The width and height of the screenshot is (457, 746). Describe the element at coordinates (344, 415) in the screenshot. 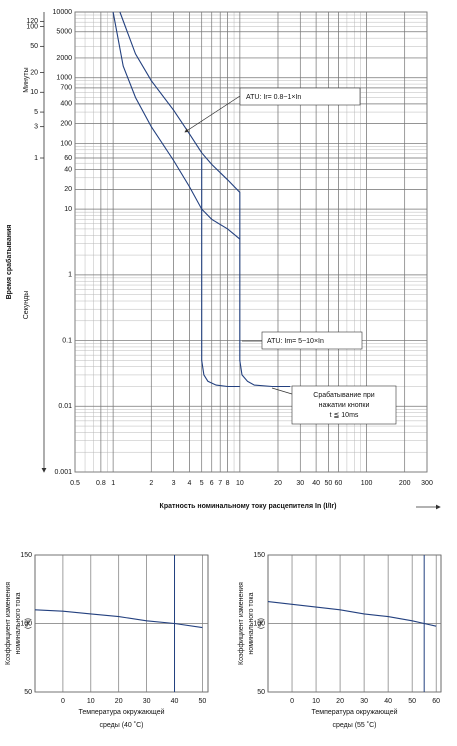

I see `annotation: t ≦ 10ms` at that location.